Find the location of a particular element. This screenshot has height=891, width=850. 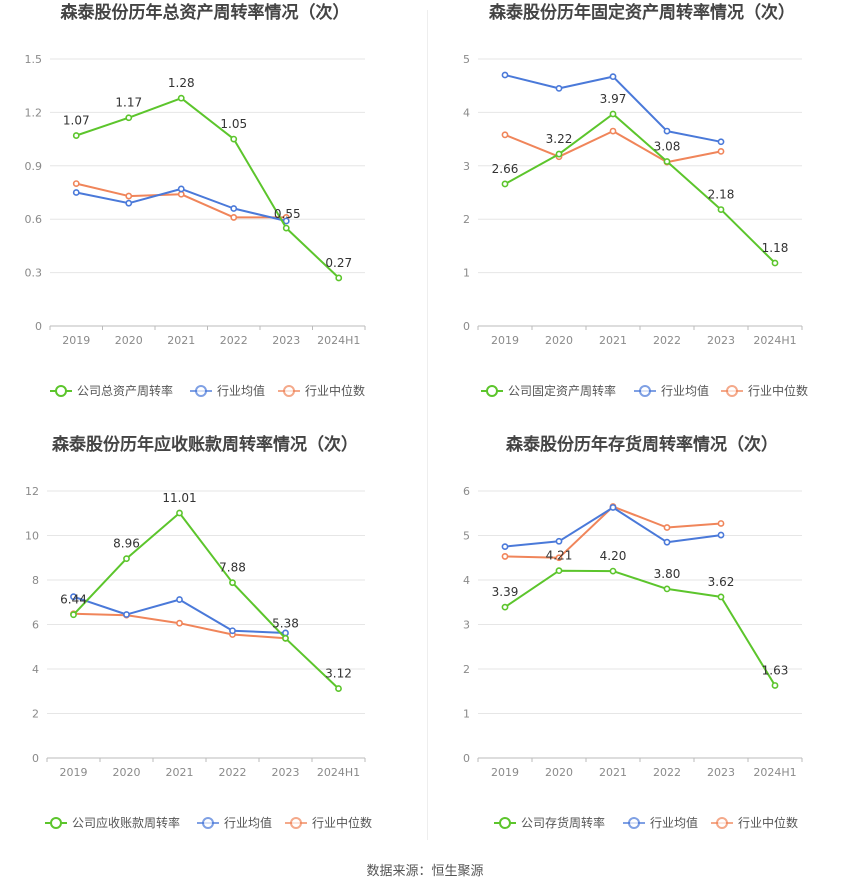

x-tick-label: 2019 is located at coordinates (505, 772).